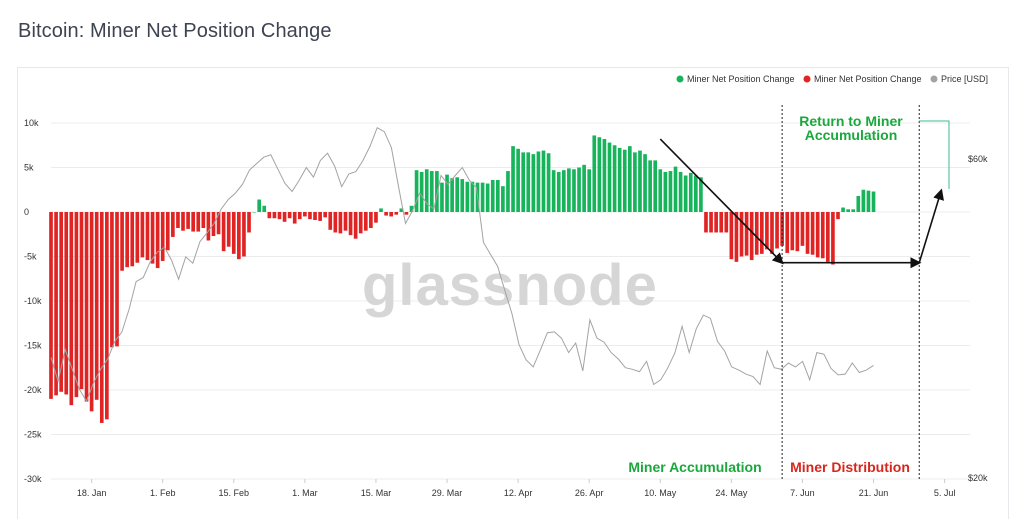  Describe the element at coordinates (660, 493) in the screenshot. I see `x-tick-label: 10. May` at that location.